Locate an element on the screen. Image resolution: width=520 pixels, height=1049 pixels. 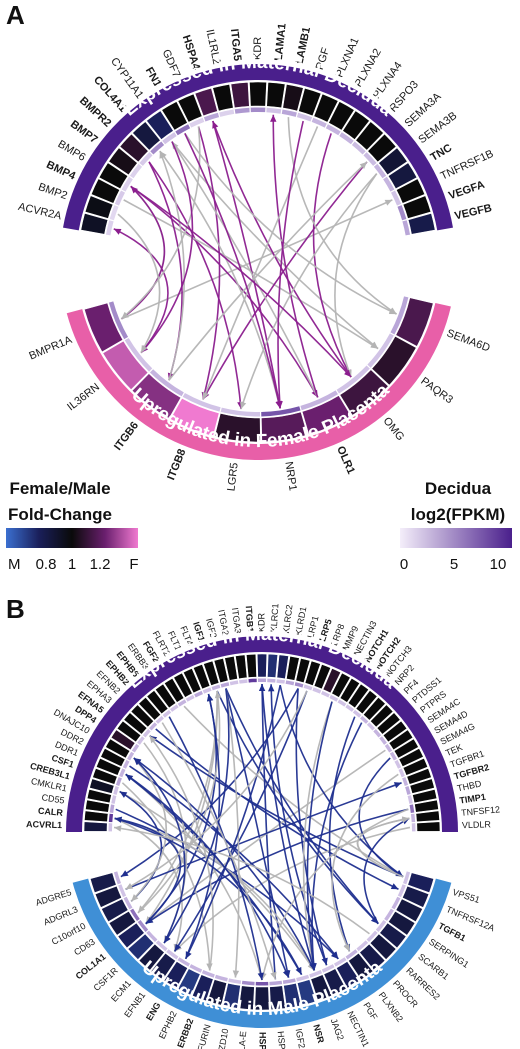
fc-tick-label: F is located at coordinates (133, 564).